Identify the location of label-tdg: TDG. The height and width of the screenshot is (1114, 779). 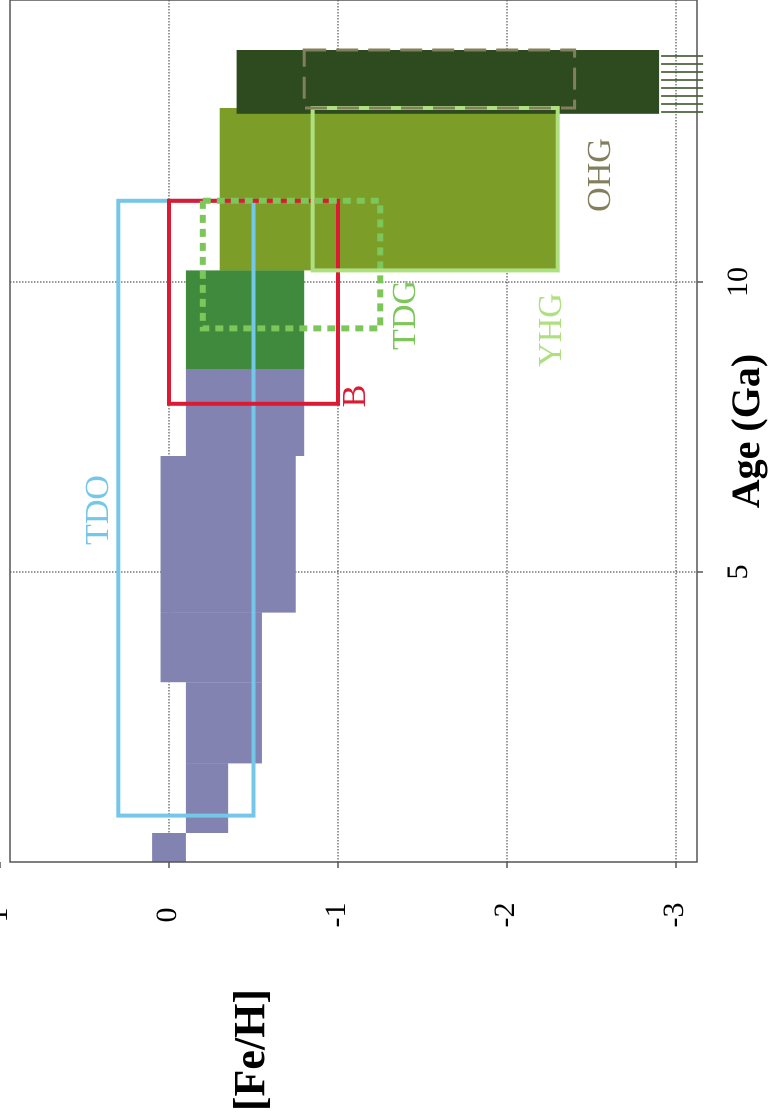
(404, 315).